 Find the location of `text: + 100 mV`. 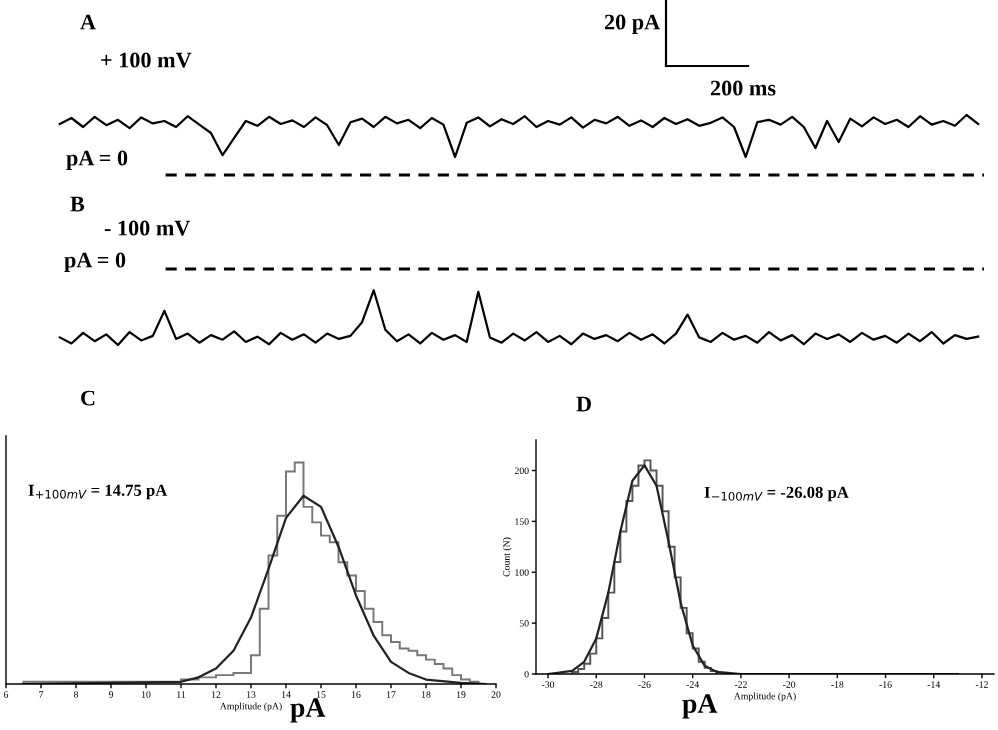

text: + 100 mV is located at coordinates (146, 60).